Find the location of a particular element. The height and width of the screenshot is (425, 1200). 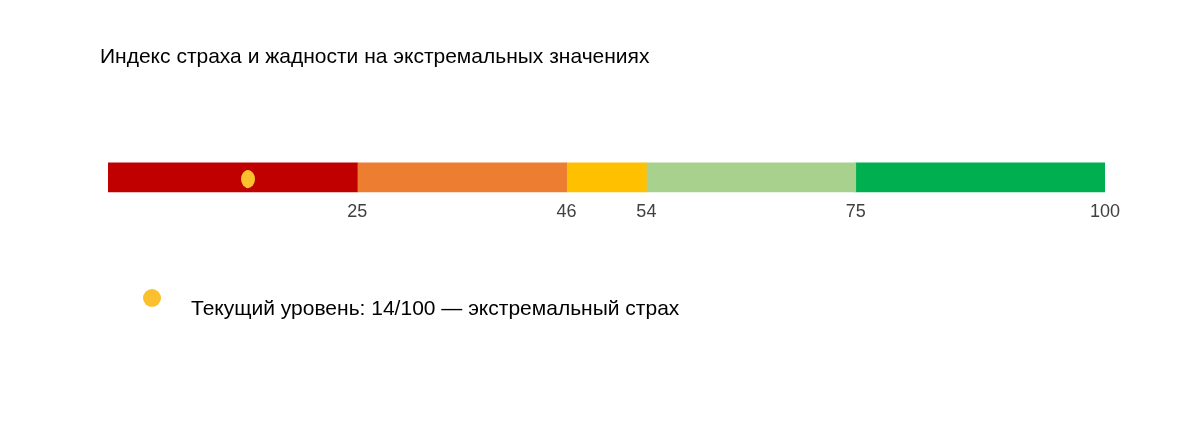

x-tick-label: 25 is located at coordinates (357, 211).